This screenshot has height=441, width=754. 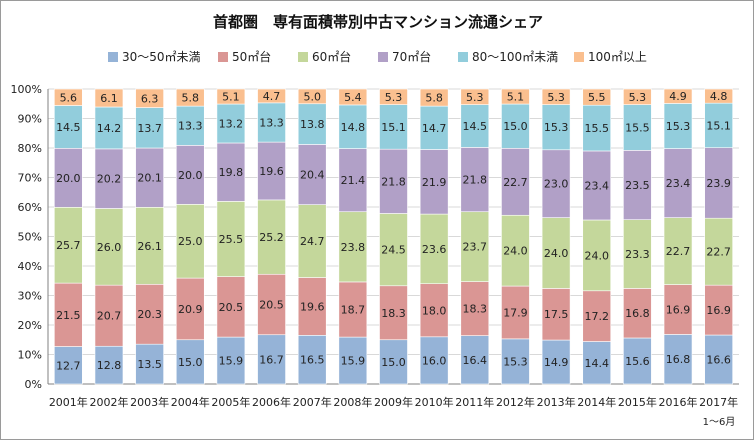 I want to click on x-tick-label: 2017年, so click(x=718, y=402).